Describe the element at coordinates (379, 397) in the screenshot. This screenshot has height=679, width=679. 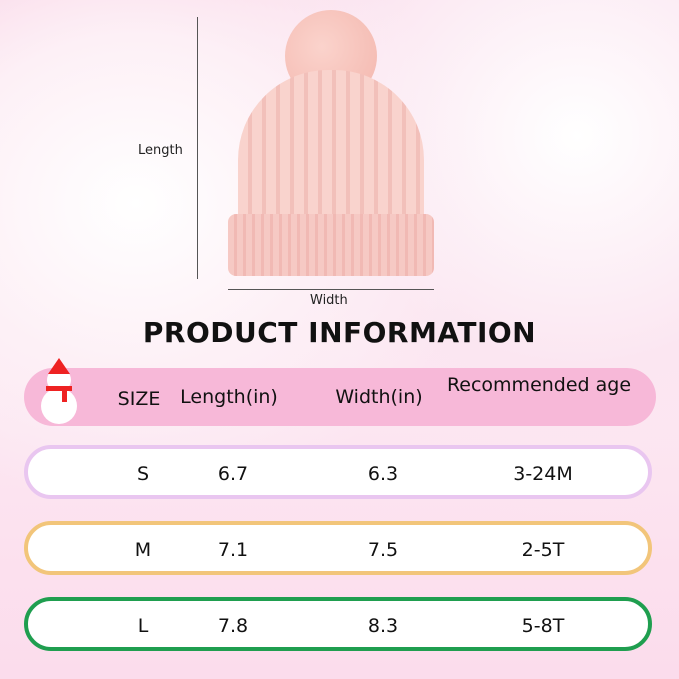
I see `header-width: Width(in)` at that location.